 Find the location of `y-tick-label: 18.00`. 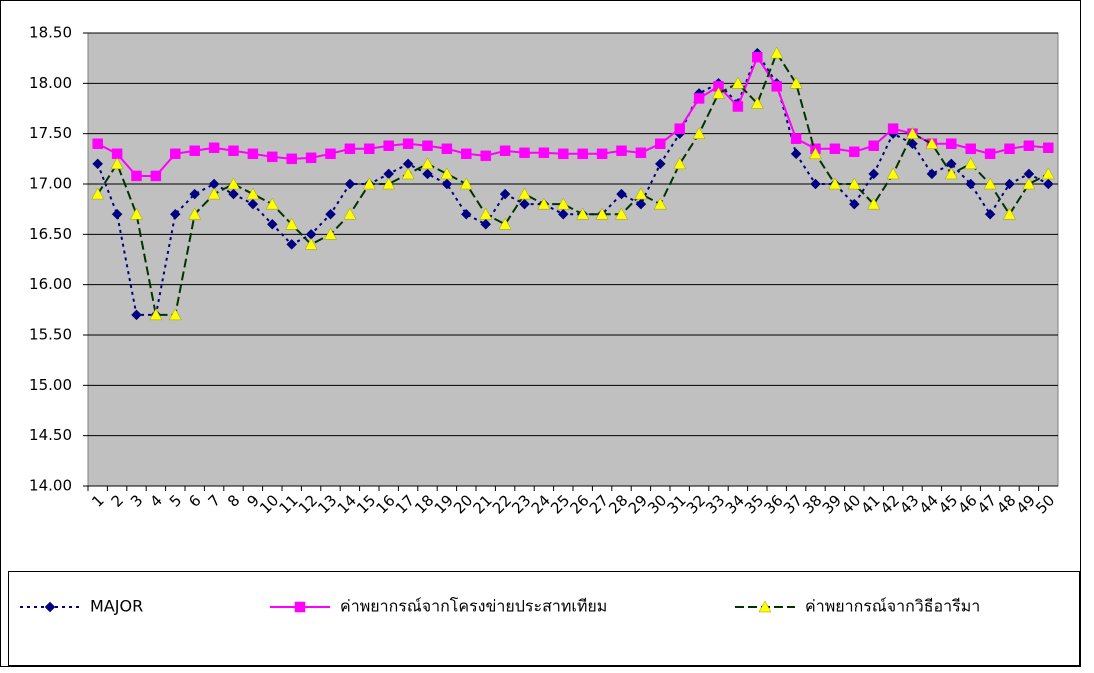

y-tick-label: 18.00 is located at coordinates (50, 83).